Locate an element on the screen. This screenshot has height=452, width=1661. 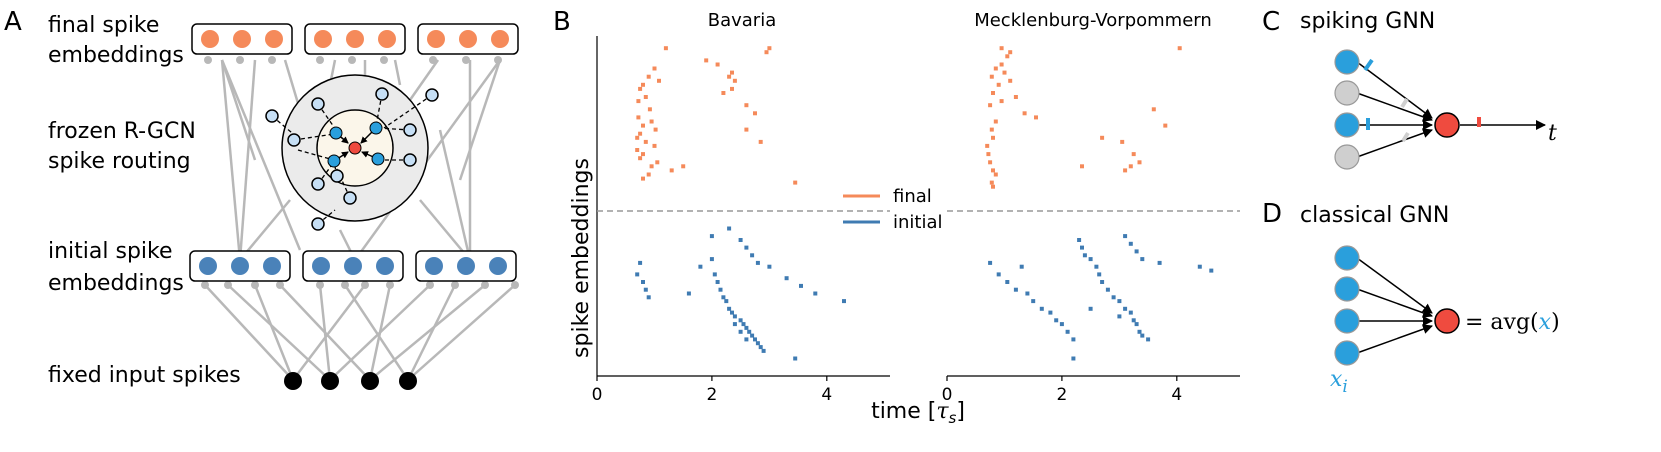
panel-label-d: D is located at coordinates (1272, 214).